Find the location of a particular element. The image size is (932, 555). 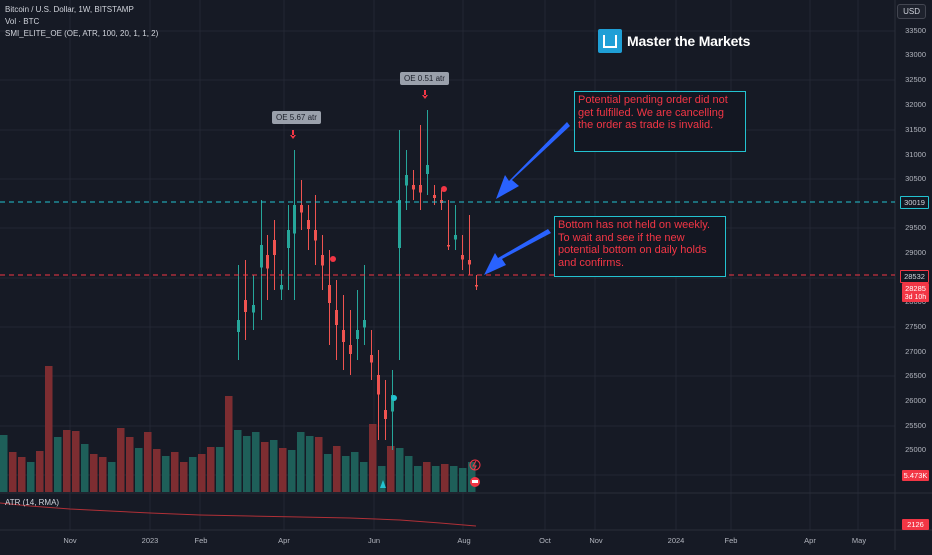

time-tick-label: Aug is located at coordinates (464, 540).